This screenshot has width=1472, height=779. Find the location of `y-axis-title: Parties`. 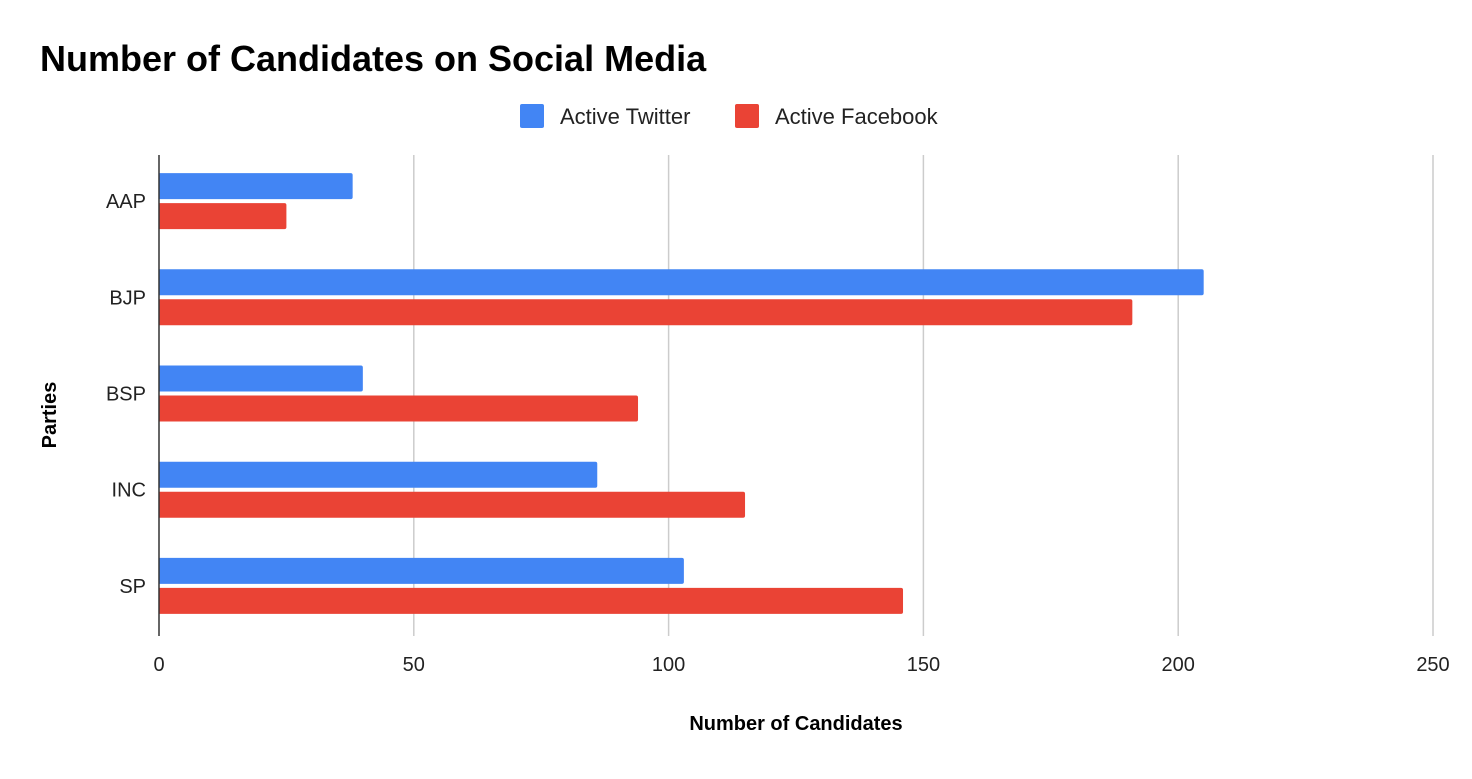

y-axis-title: Parties is located at coordinates (50, 415).